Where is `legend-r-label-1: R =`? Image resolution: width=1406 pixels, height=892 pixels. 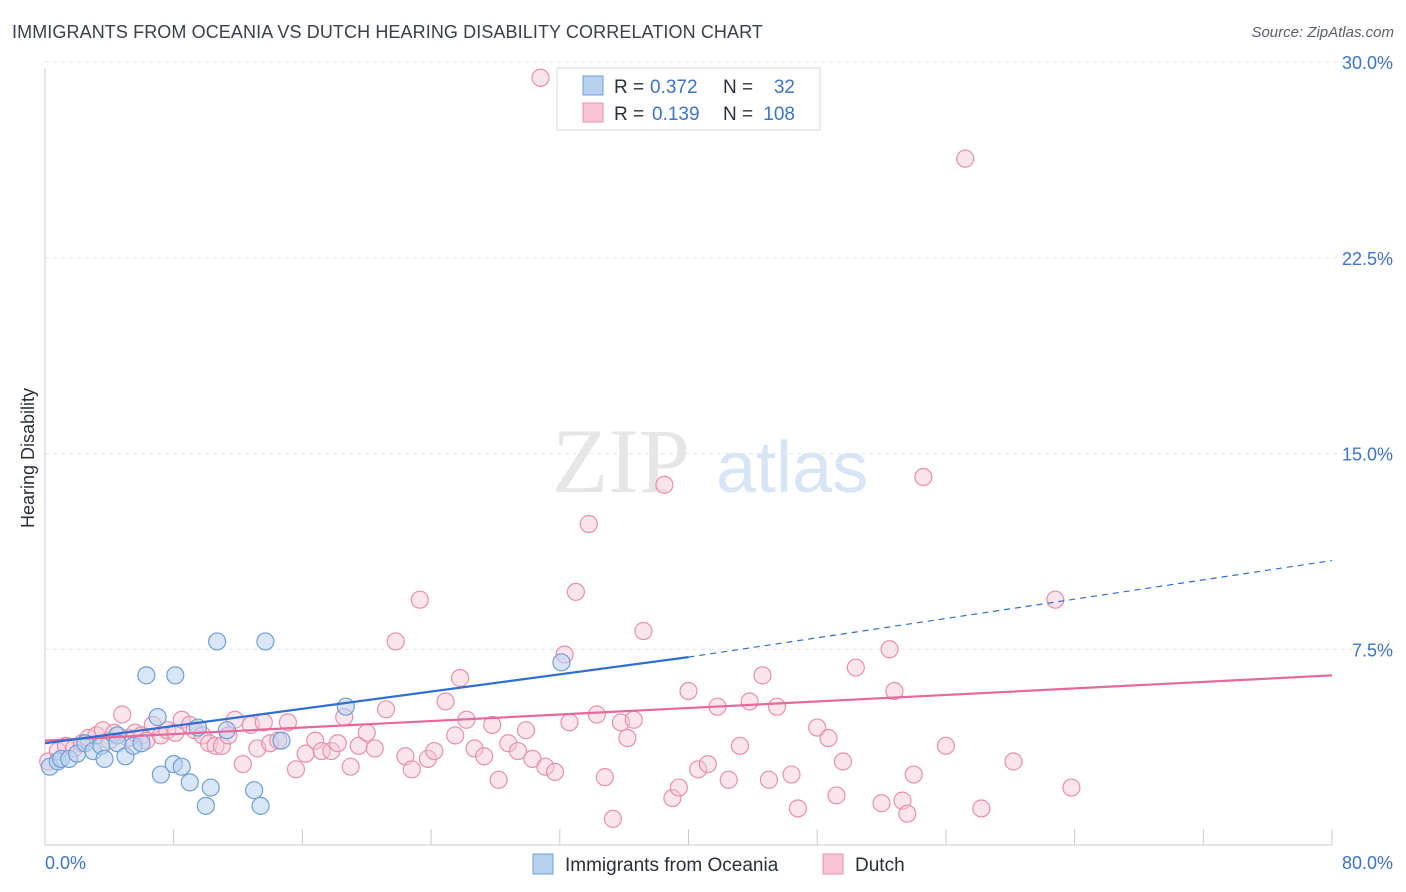
legend-r-label-1: R = is located at coordinates (629, 87).